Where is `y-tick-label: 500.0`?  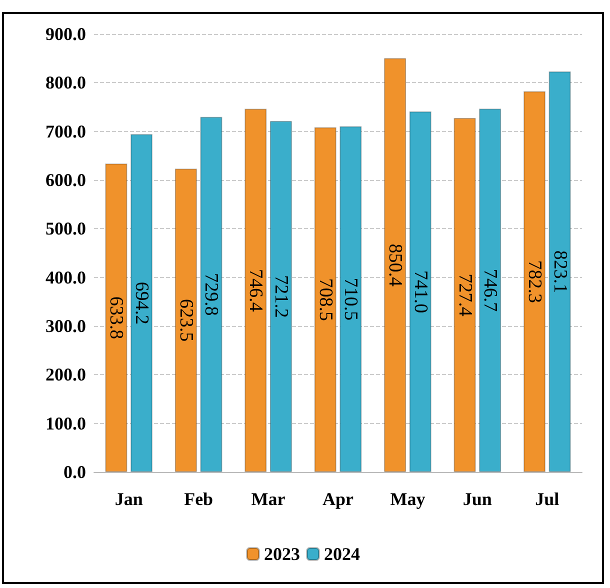 y-tick-label: 500.0 is located at coordinates (66, 228).